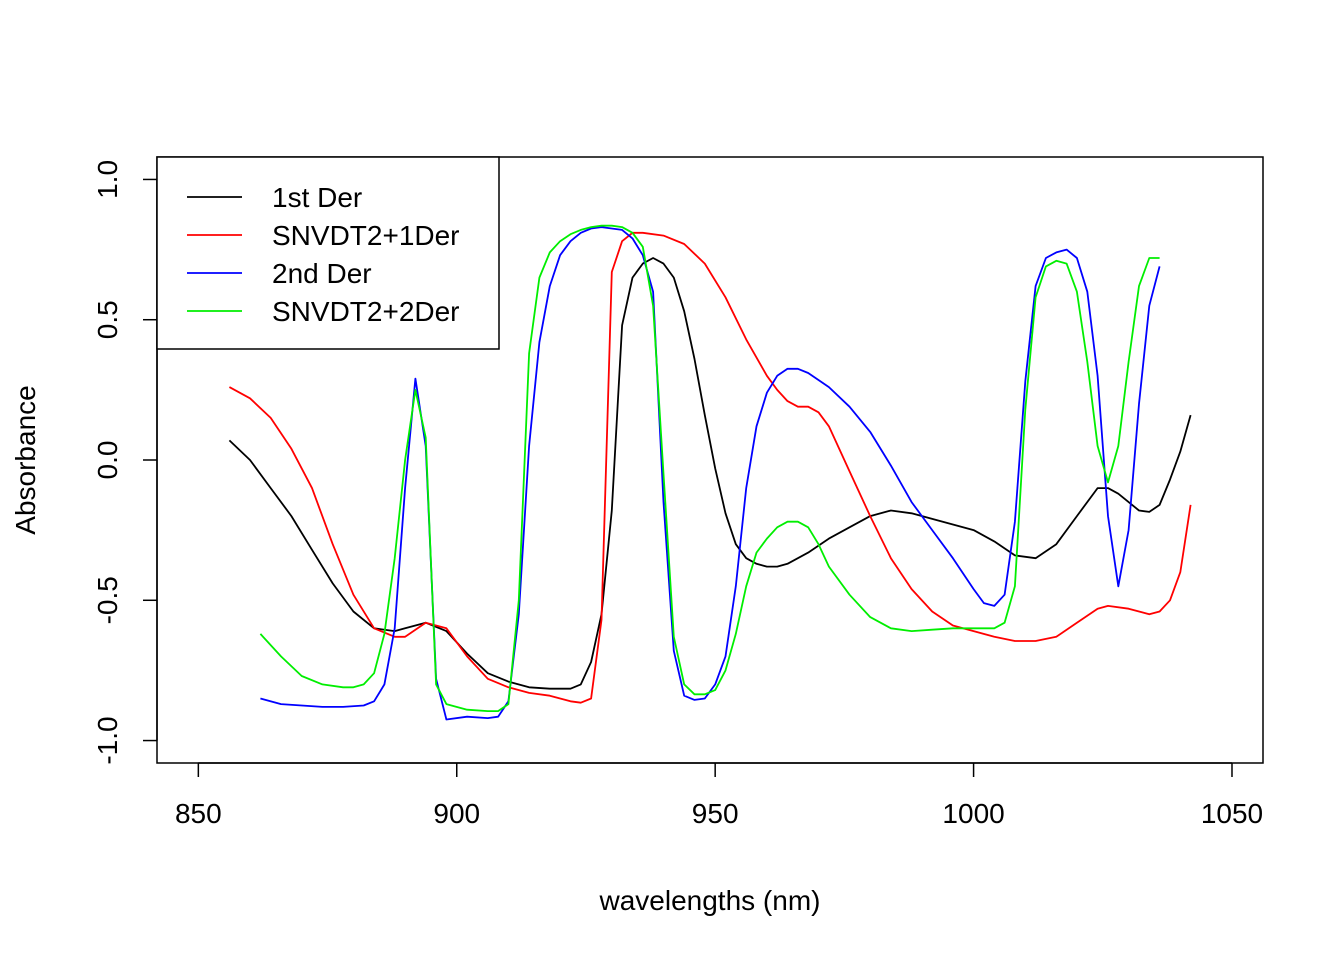 Image resolution: width=1344 pixels, height=960 pixels. I want to click on y-tick-label: -1.0, so click(107, 740).